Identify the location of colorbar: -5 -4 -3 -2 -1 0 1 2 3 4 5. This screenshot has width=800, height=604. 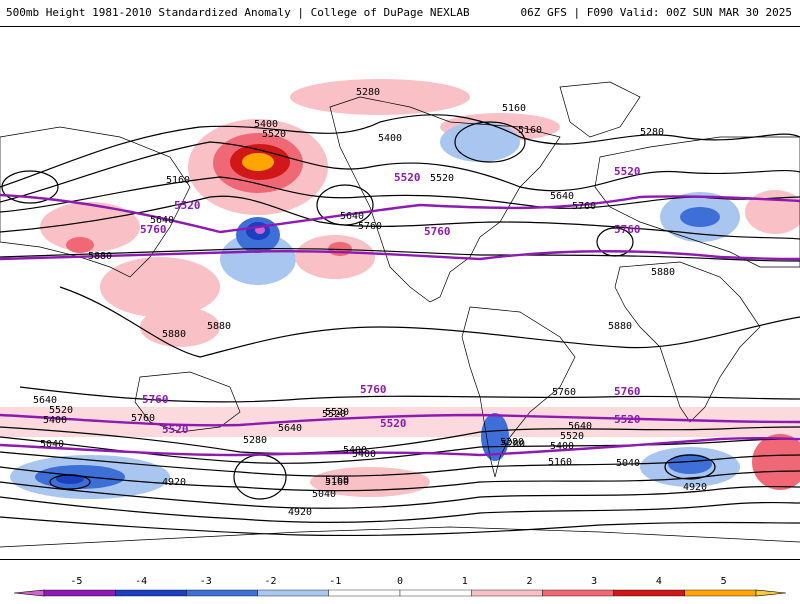
(400, 585).